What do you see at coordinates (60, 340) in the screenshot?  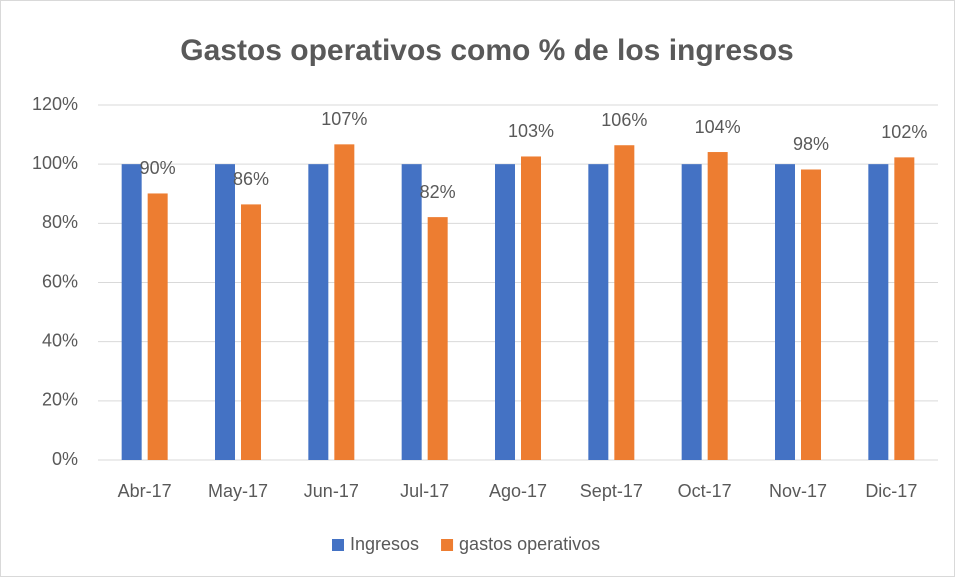 I see `y-tick-label: 40%` at bounding box center [60, 340].